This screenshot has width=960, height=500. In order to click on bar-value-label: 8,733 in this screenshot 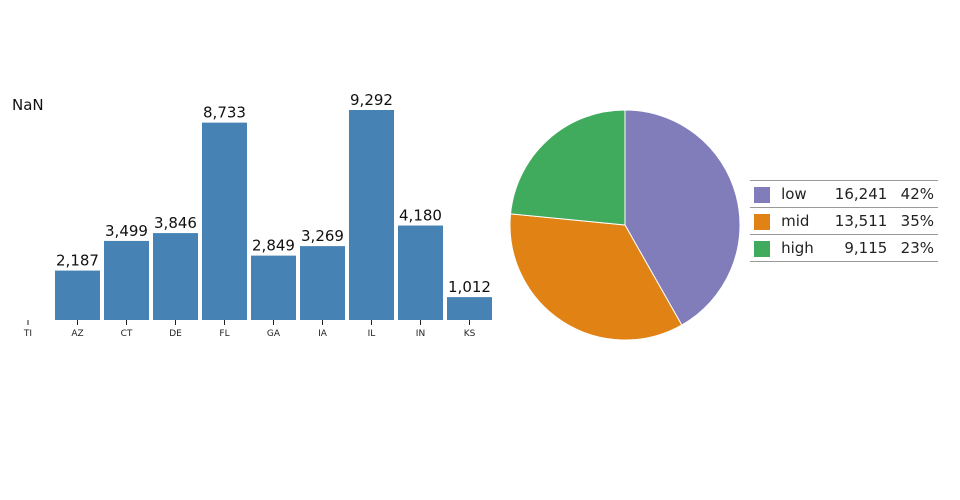, I will do `click(224, 113)`.